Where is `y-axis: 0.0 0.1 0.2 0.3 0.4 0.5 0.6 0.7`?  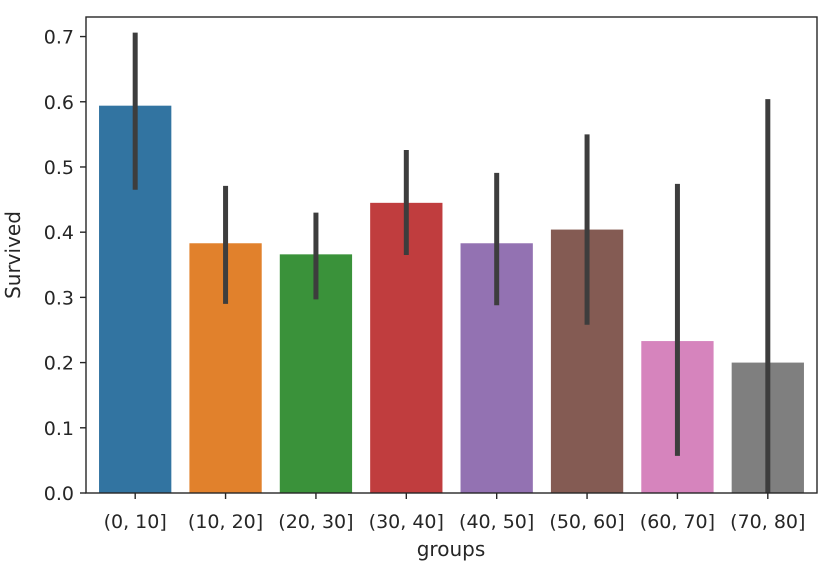 y-axis: 0.0 0.1 0.2 0.3 0.4 0.5 0.6 0.7 is located at coordinates (65, 266).